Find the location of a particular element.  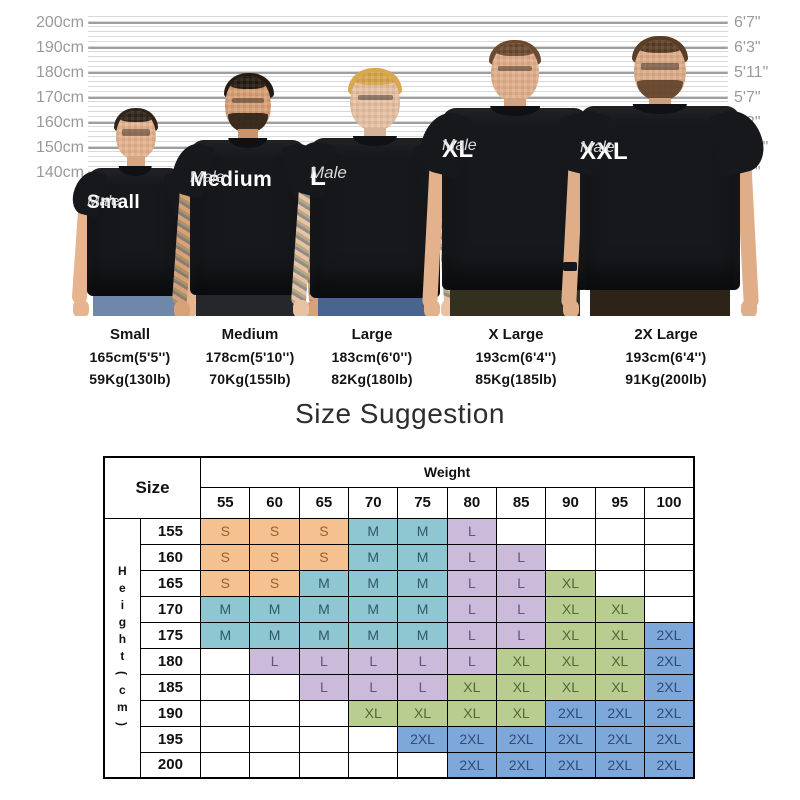

model-small: Small Male is located at coordinates (135, 212).